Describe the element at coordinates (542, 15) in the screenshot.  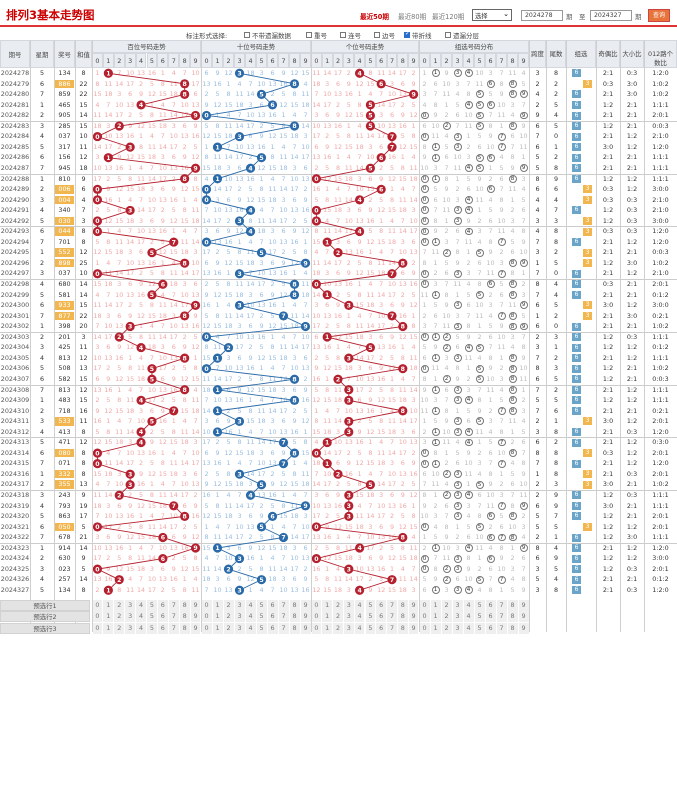
I see `from-input: 2024278` at that location.